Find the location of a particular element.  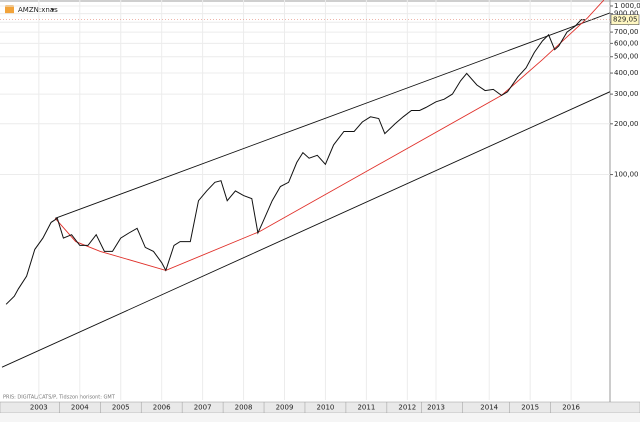

y-tick-label: 600,00 is located at coordinates (626, 43).